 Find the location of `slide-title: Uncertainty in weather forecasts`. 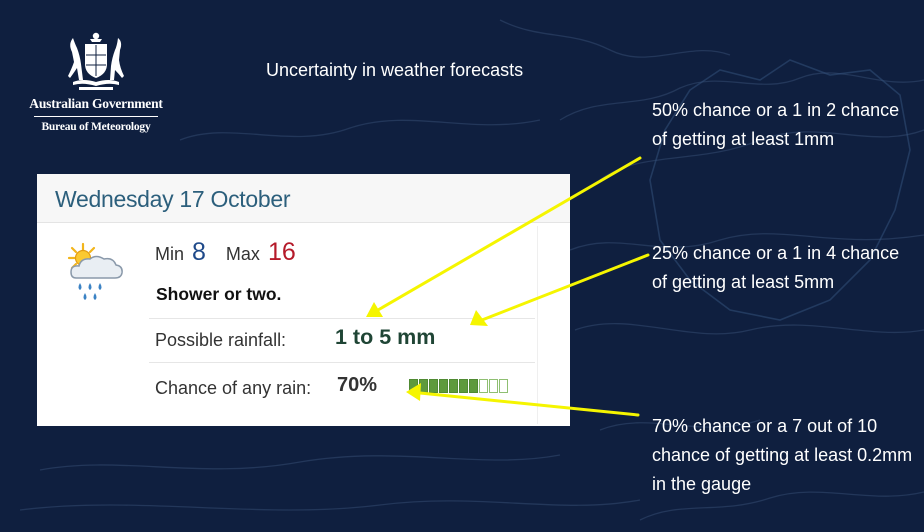

slide-title: Uncertainty in weather forecasts is located at coordinates (395, 70).